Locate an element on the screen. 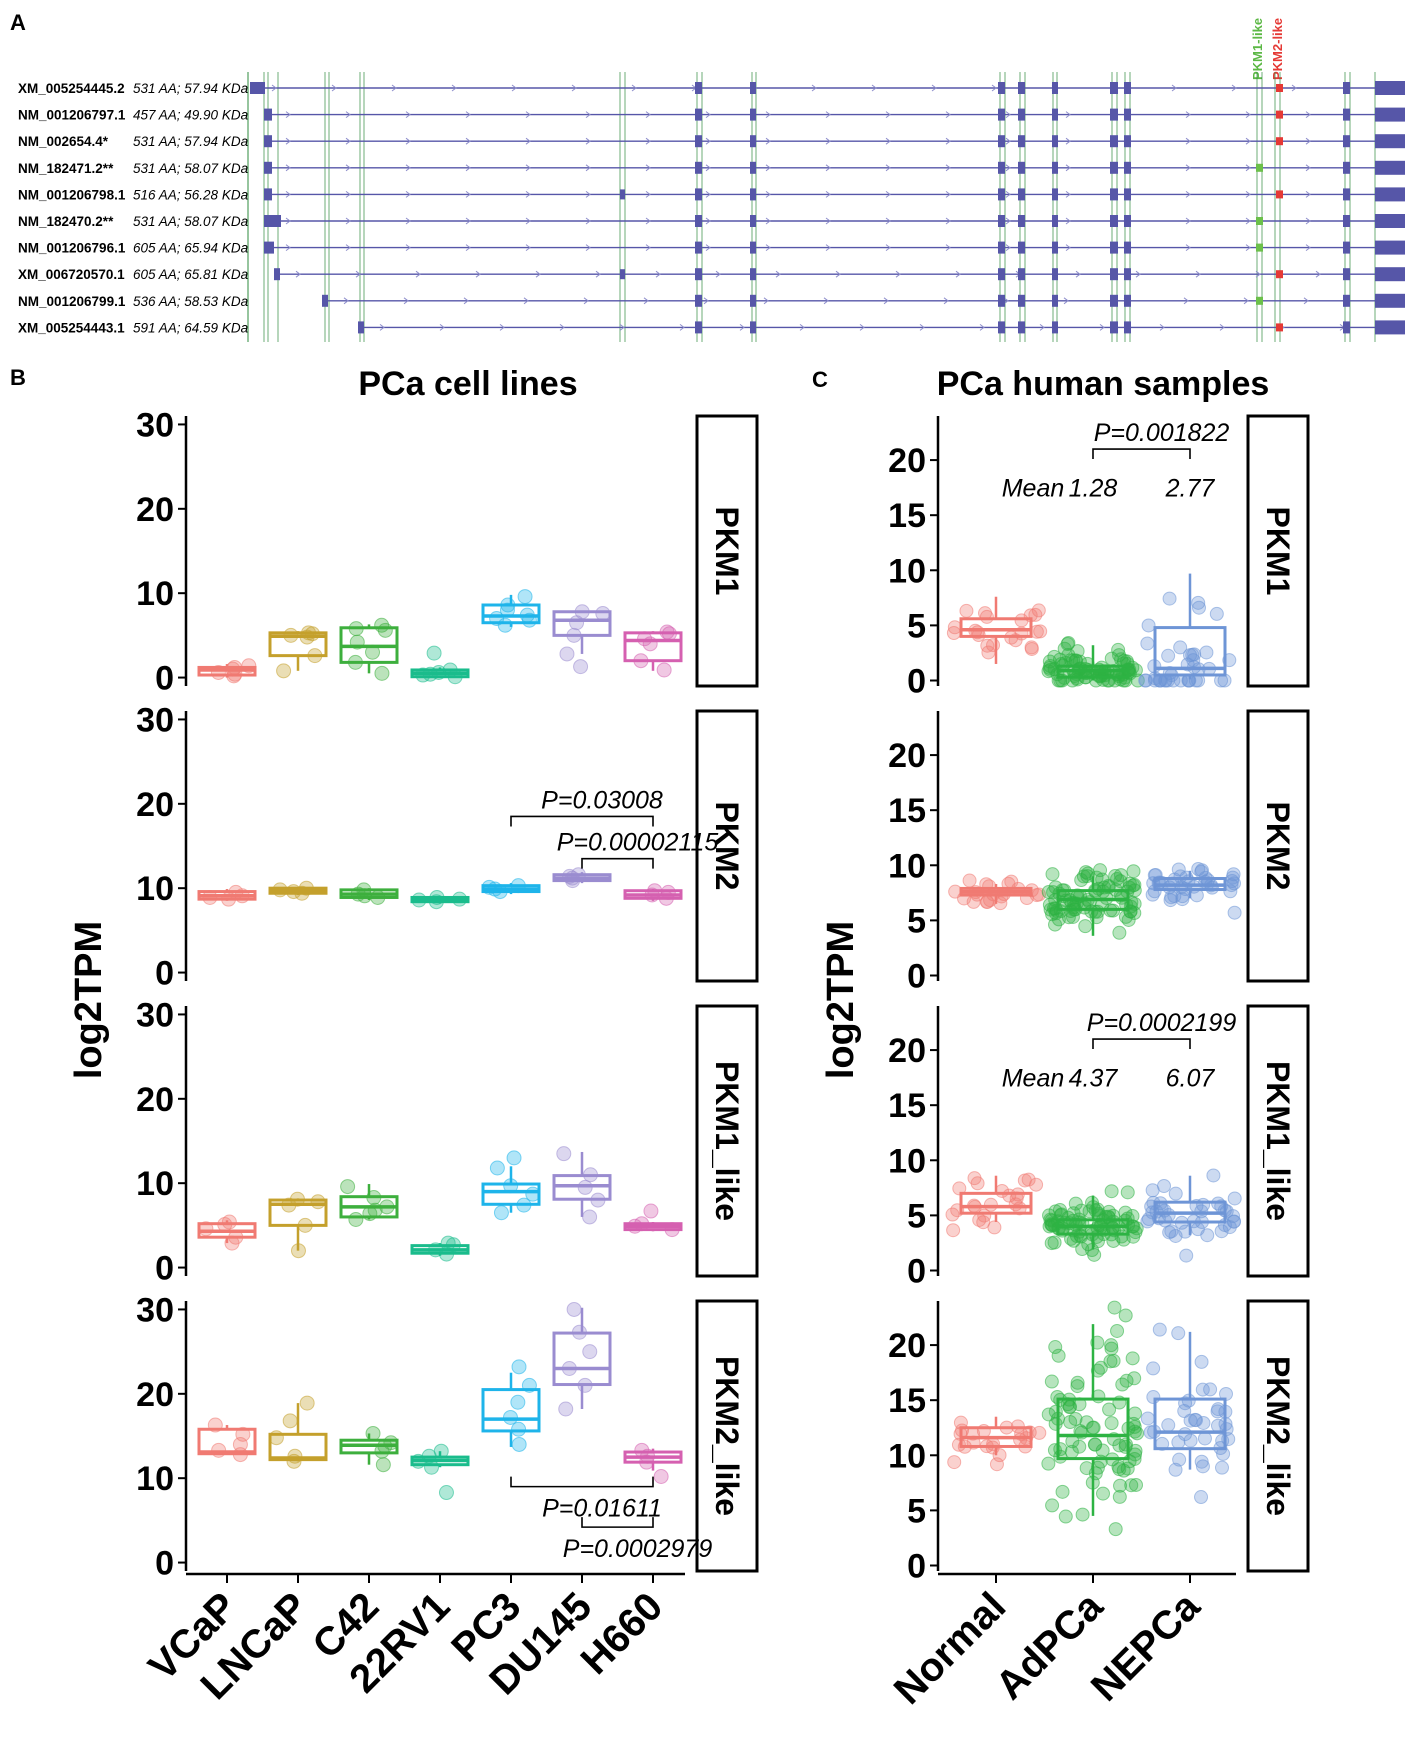 This screenshot has height=1749, width=1417. significance-bracket: P=0.0002199 is located at coordinates (1161, 1029).